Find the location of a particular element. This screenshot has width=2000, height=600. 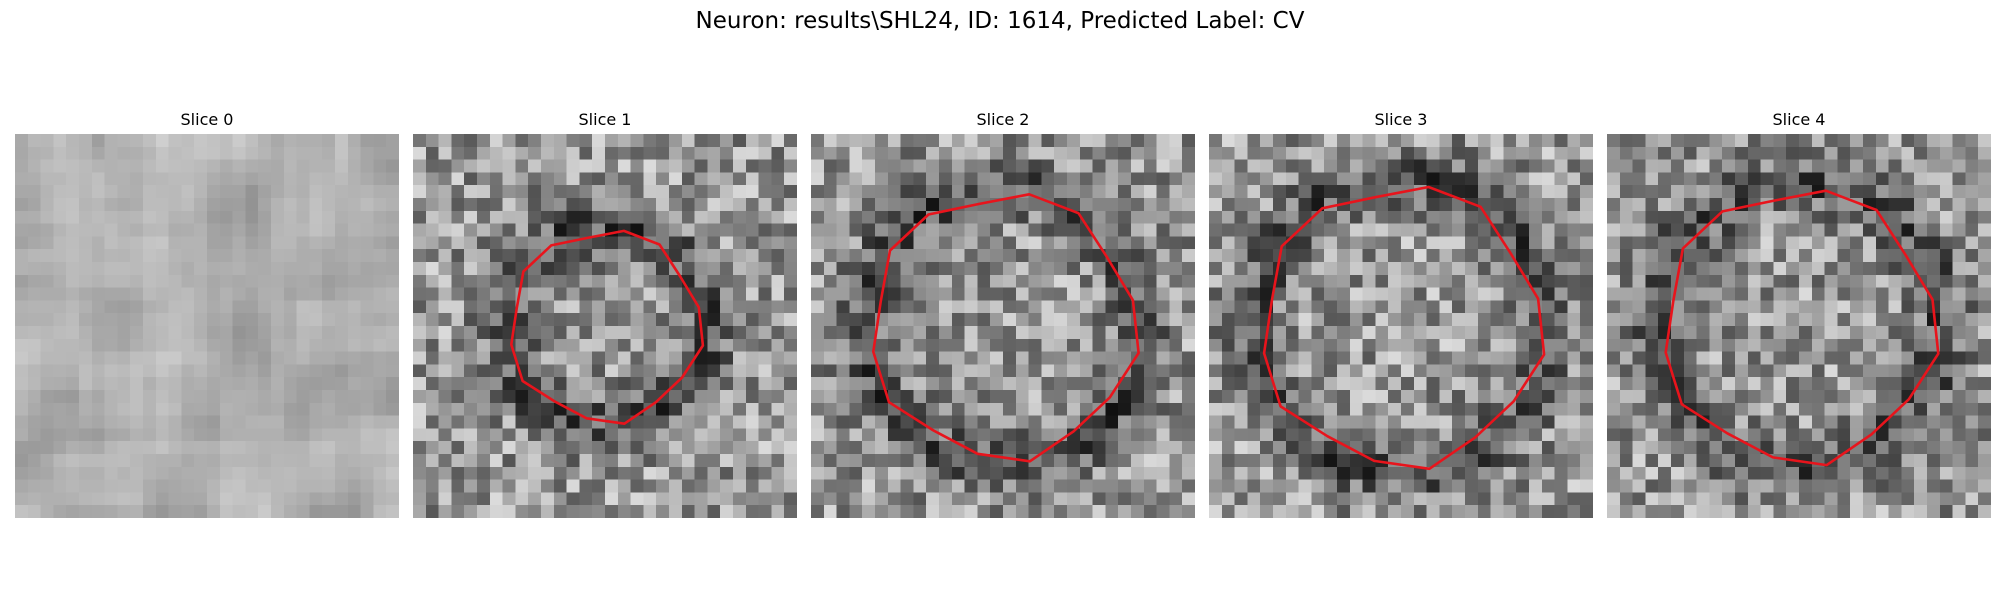

slice-title: Slice 1 is located at coordinates (605, 119).